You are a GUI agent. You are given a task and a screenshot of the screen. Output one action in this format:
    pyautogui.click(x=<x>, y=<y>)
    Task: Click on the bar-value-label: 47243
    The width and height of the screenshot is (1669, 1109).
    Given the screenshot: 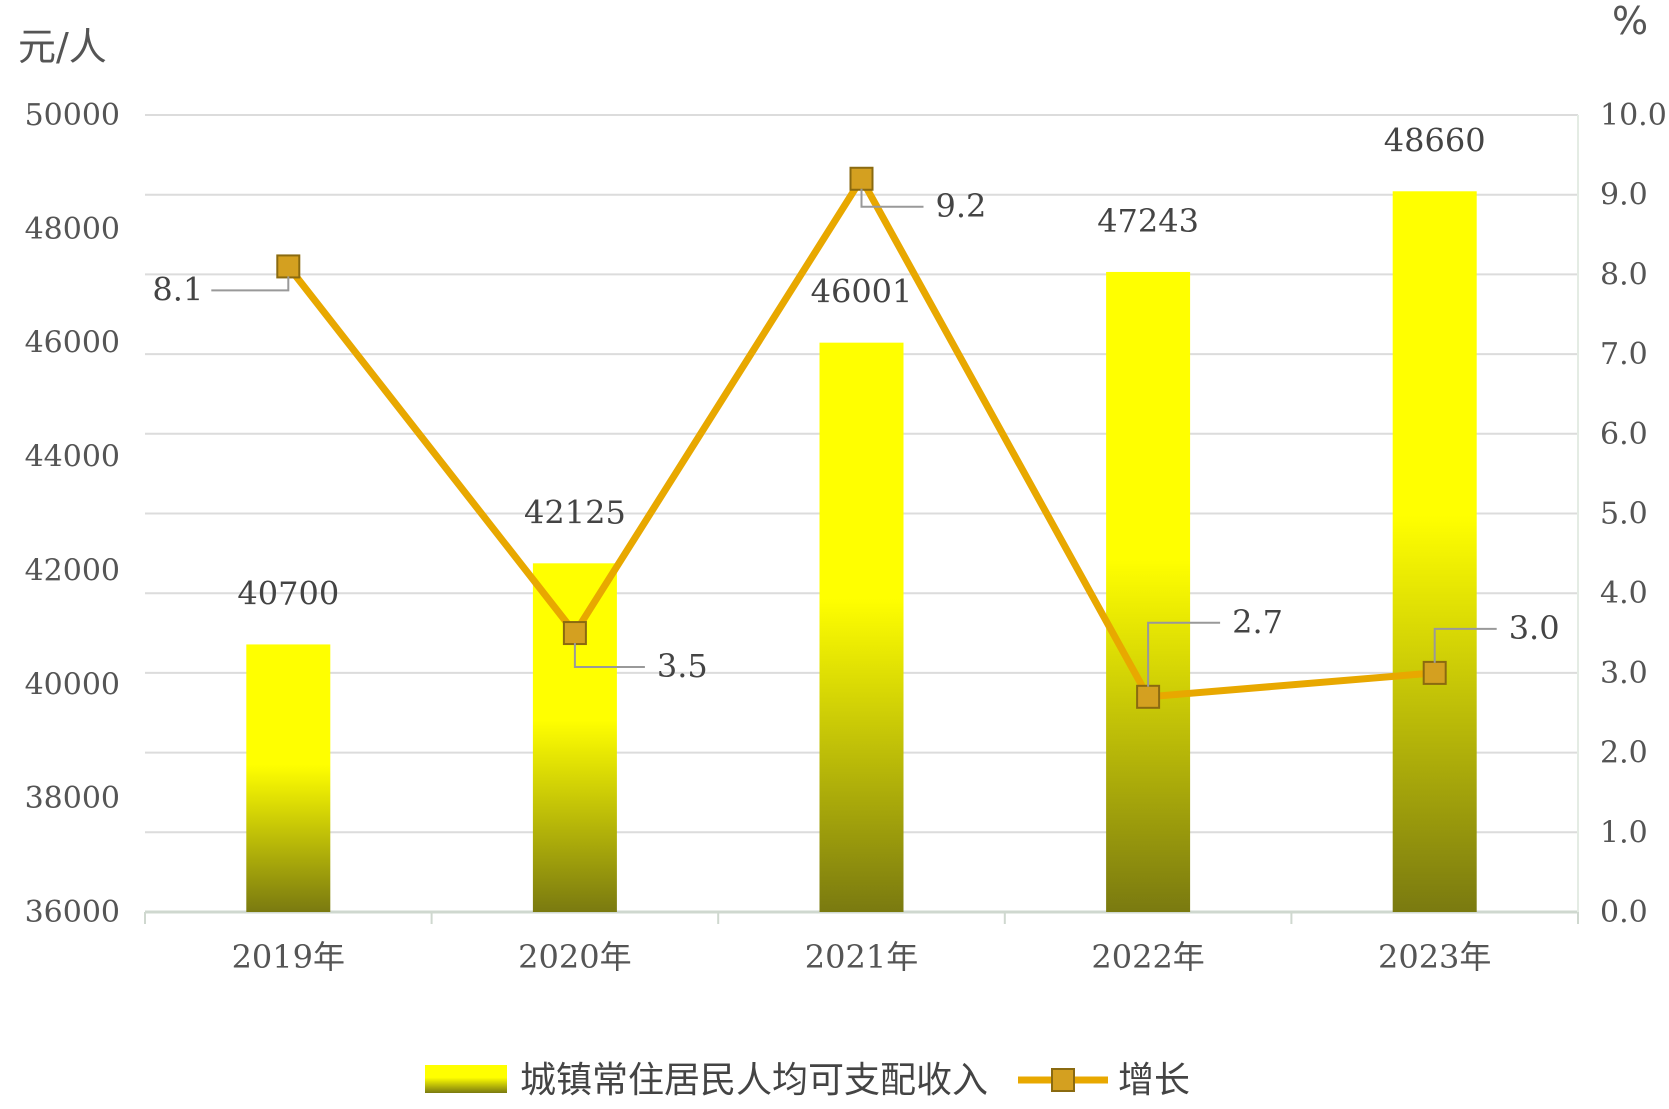 What is the action you would take?
    pyautogui.click(x=1148, y=221)
    